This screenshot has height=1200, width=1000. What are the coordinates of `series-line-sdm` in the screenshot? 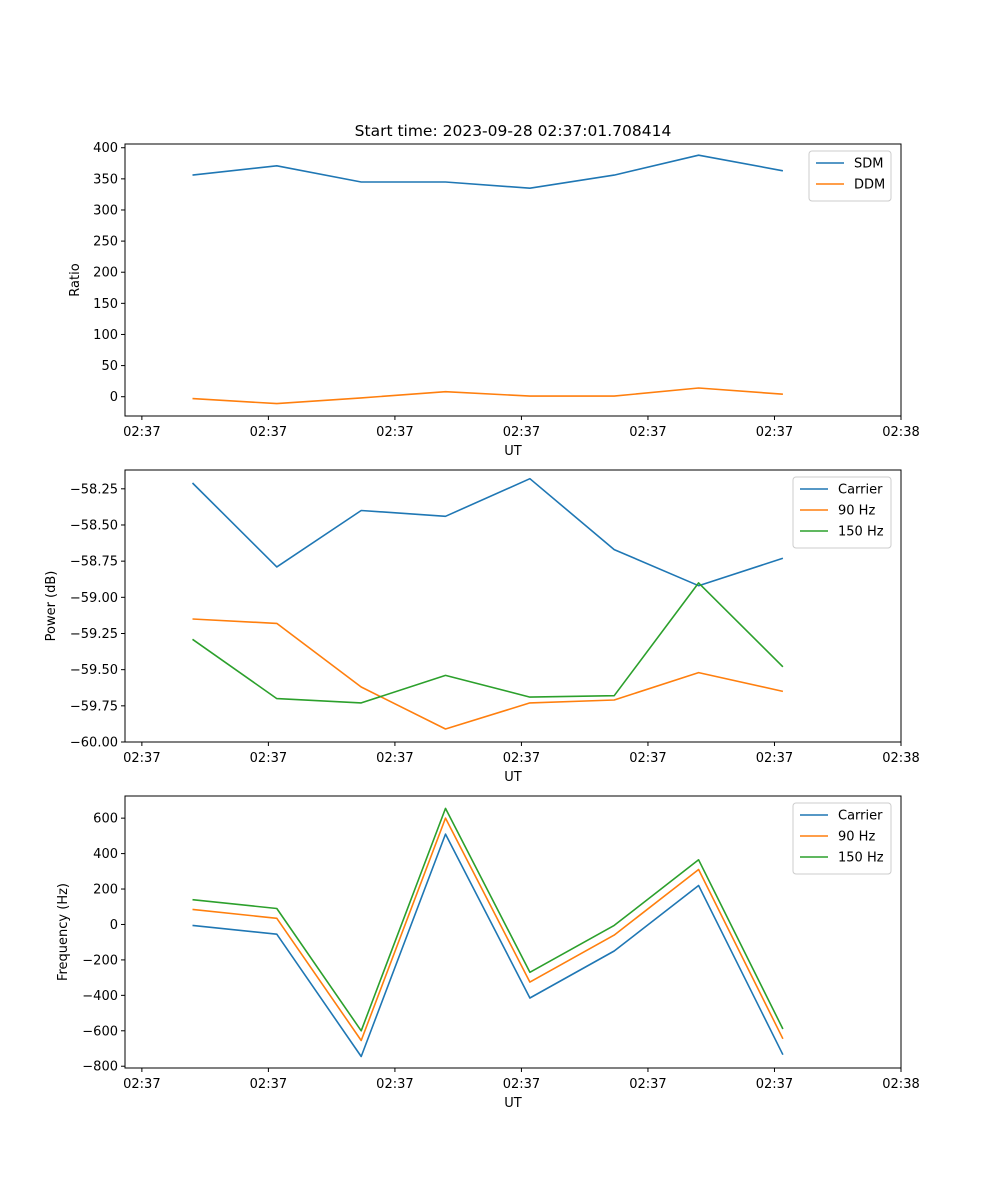 It's located at (488, 171).